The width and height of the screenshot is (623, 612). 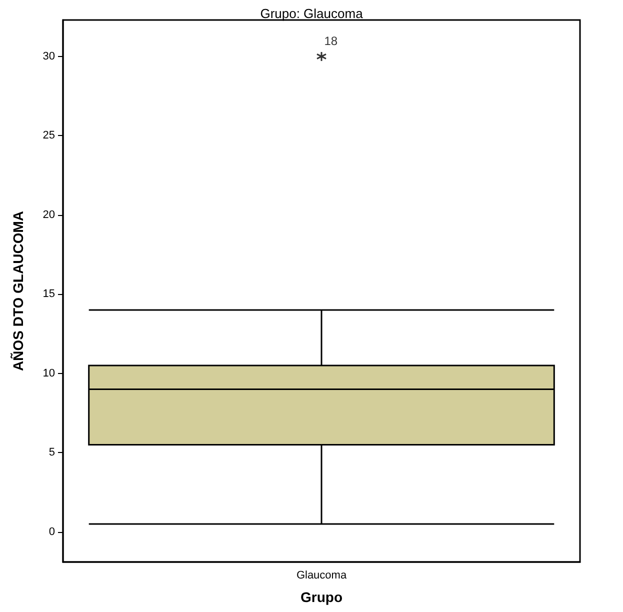 What do you see at coordinates (321, 597) in the screenshot?
I see `x-axis-title: Grupo` at bounding box center [321, 597].